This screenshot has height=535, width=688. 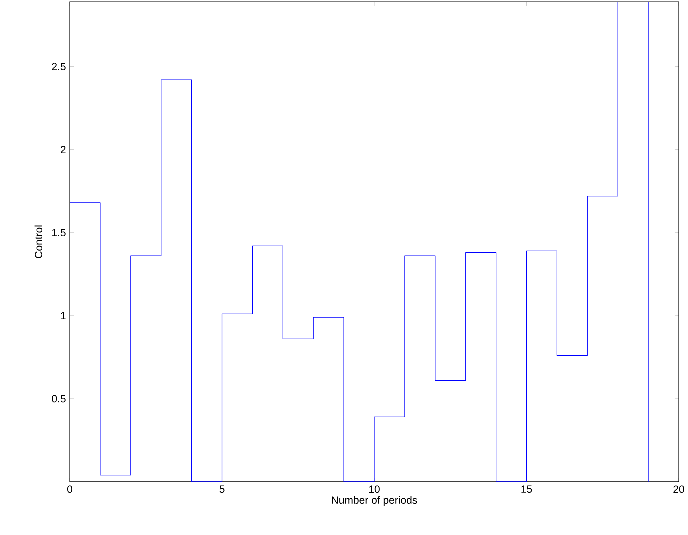 I want to click on y-tick-label: 1, so click(x=63, y=316).